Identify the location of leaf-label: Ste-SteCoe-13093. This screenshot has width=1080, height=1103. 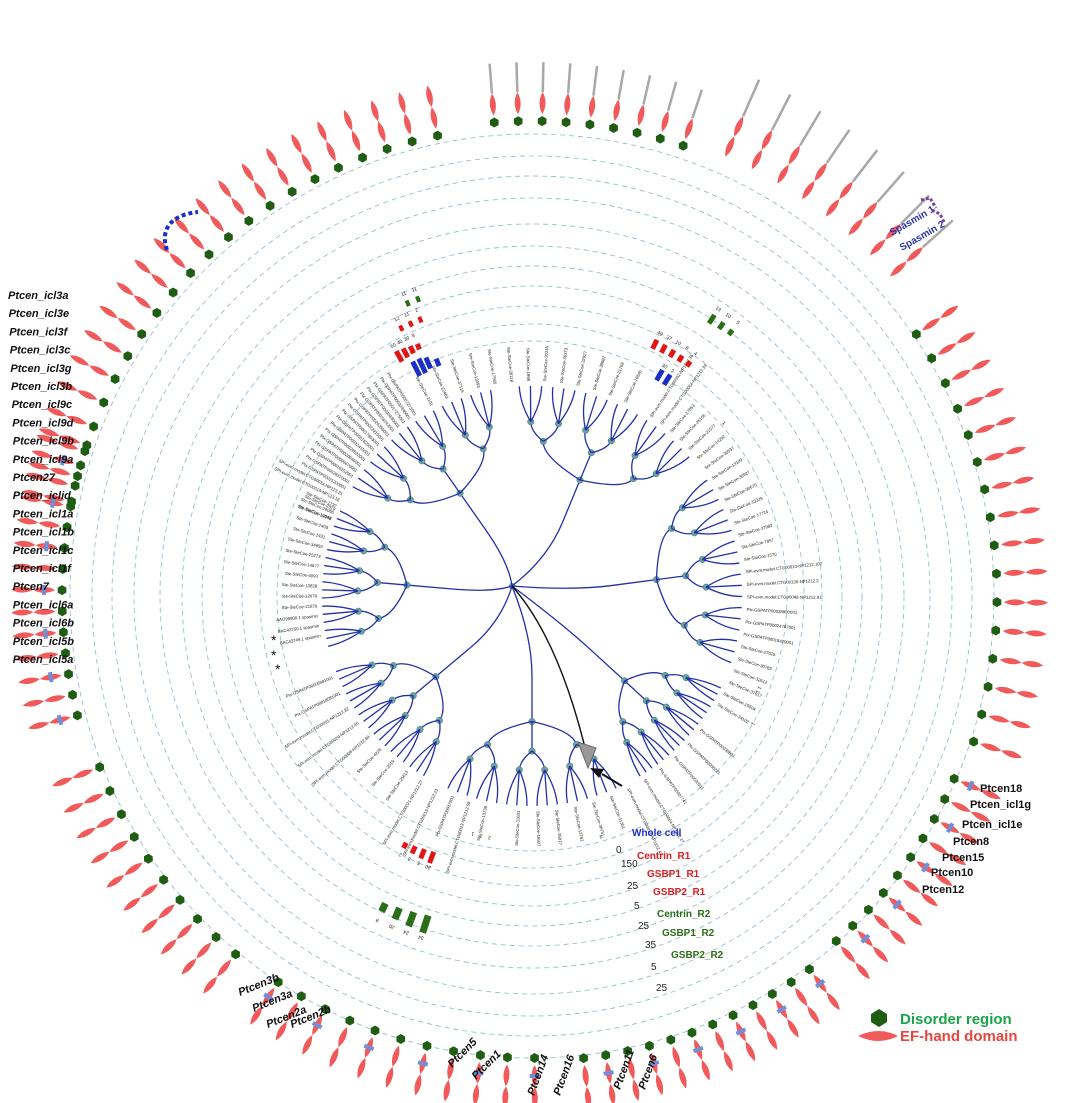
(475, 371).